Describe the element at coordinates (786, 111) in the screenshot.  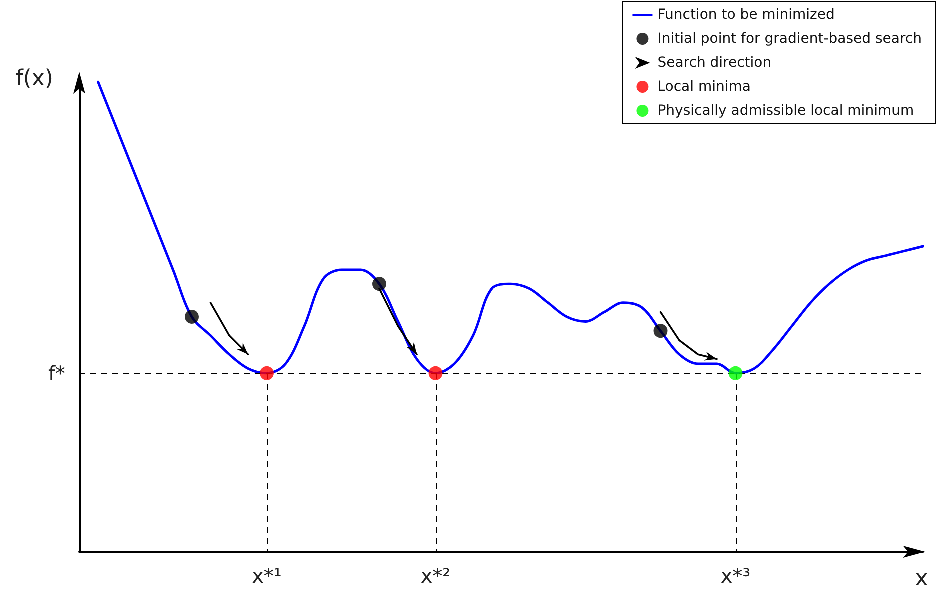
I see `legend-label: Physically admissible local minimum` at that location.